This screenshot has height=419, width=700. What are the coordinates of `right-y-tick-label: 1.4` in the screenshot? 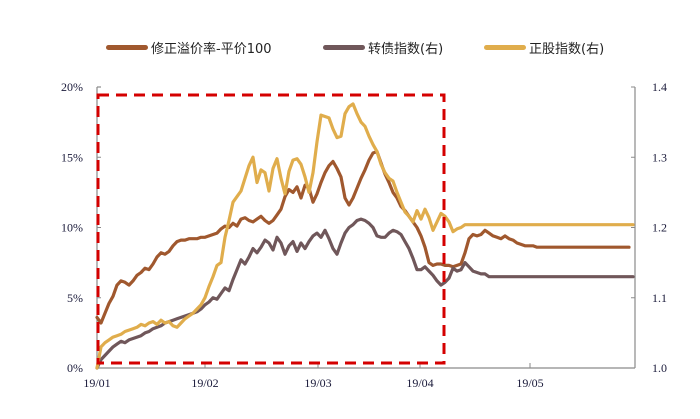 It's located at (659, 87).